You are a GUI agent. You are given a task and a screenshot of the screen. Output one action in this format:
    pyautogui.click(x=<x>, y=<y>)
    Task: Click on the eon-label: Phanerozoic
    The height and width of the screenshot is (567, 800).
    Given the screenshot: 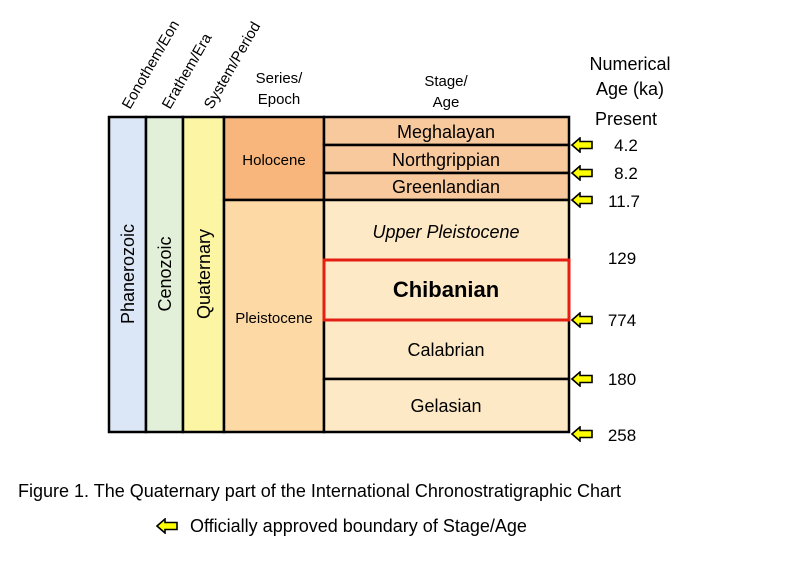 What is the action you would take?
    pyautogui.click(x=128, y=274)
    